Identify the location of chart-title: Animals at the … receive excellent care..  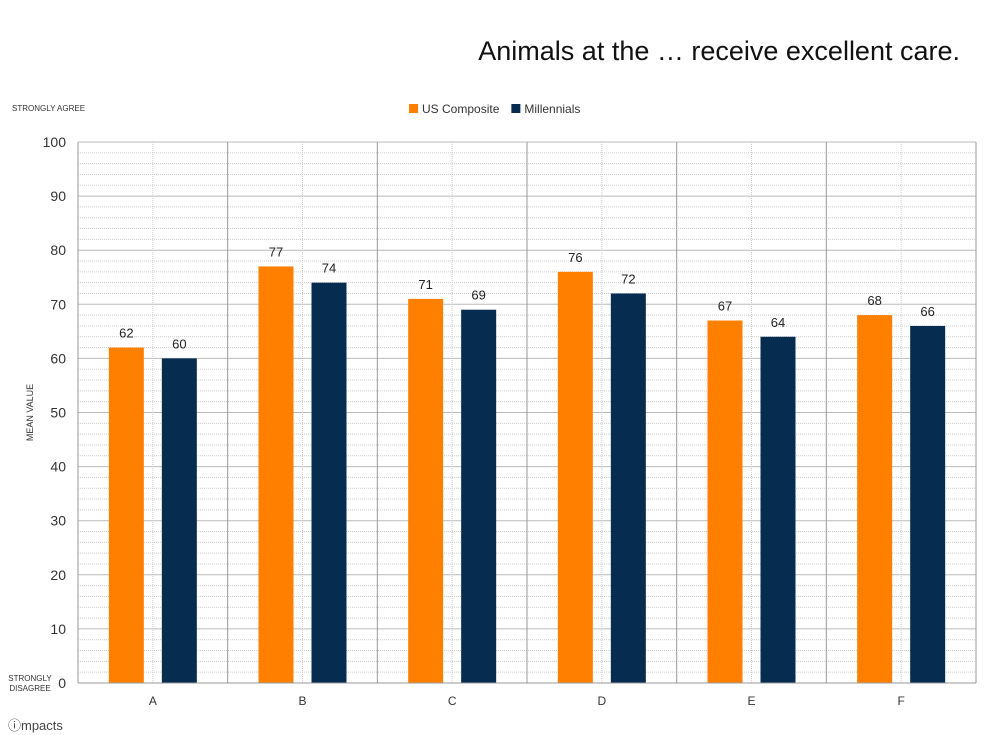
(719, 51).